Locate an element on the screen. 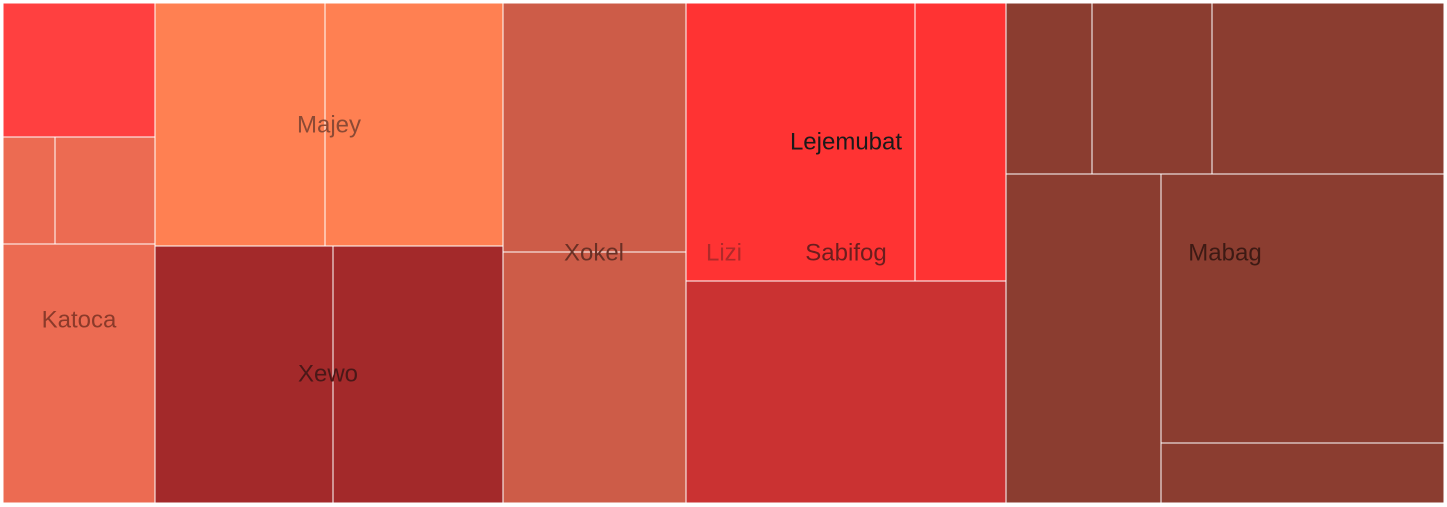  treemap-label-majey: Majey is located at coordinates (329, 125).